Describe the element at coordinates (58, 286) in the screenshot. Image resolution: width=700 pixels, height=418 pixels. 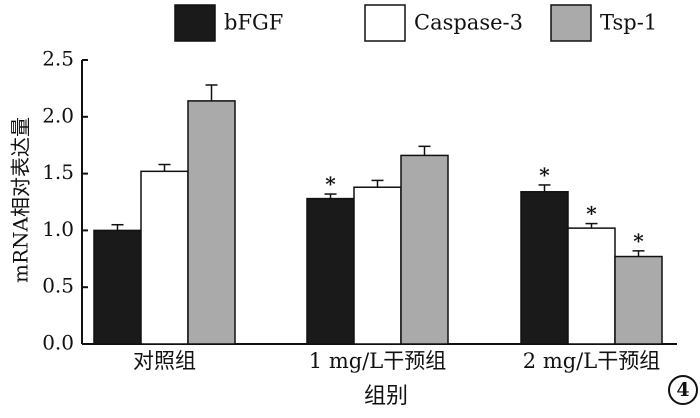
I see `y-tick-label: 0.5` at that location.